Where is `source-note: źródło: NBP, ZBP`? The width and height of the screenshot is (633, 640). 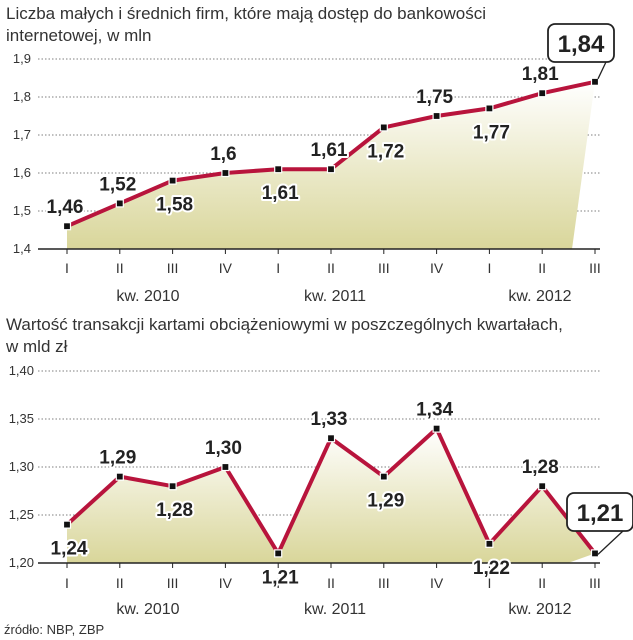 source-note: źródło: NBP, ZBP is located at coordinates (54, 629).